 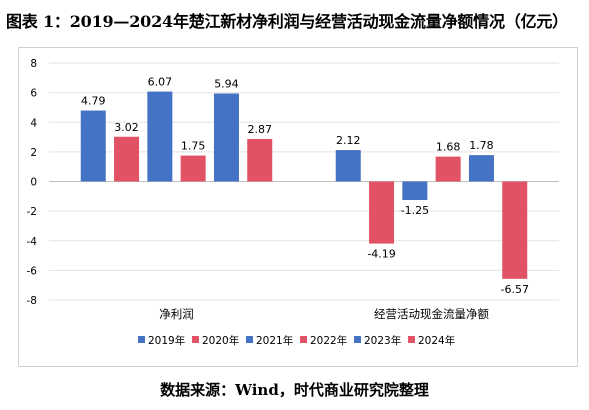 What do you see at coordinates (481, 145) in the screenshot?
I see `data-label: 1.78` at bounding box center [481, 145].